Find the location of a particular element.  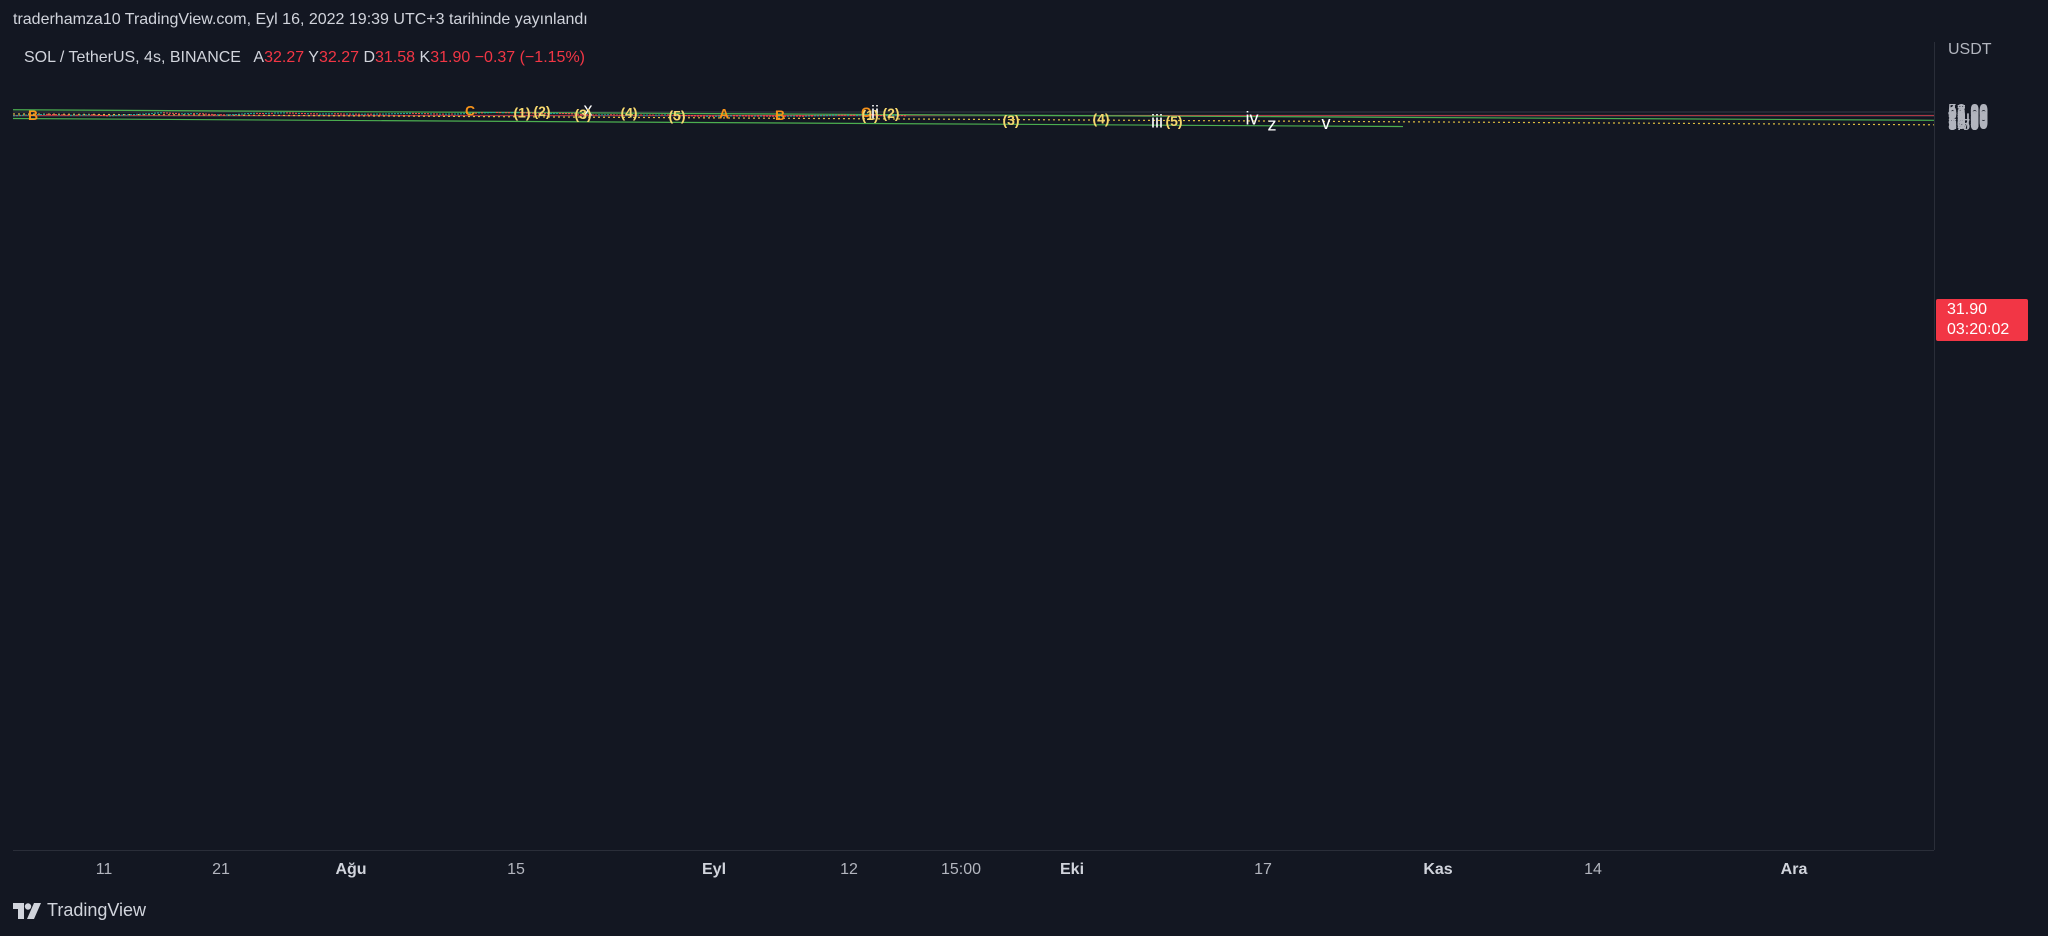

price-tick-12: 12.00 is located at coordinates (1968, 123).